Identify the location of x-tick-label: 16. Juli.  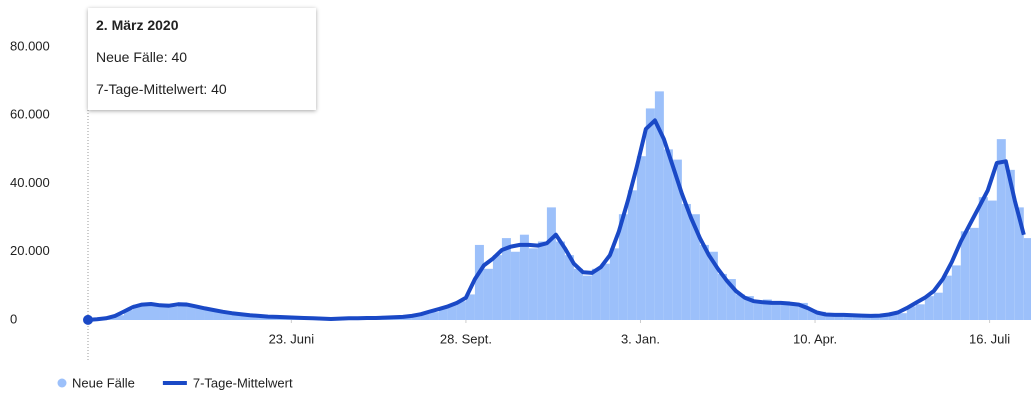
(989, 338).